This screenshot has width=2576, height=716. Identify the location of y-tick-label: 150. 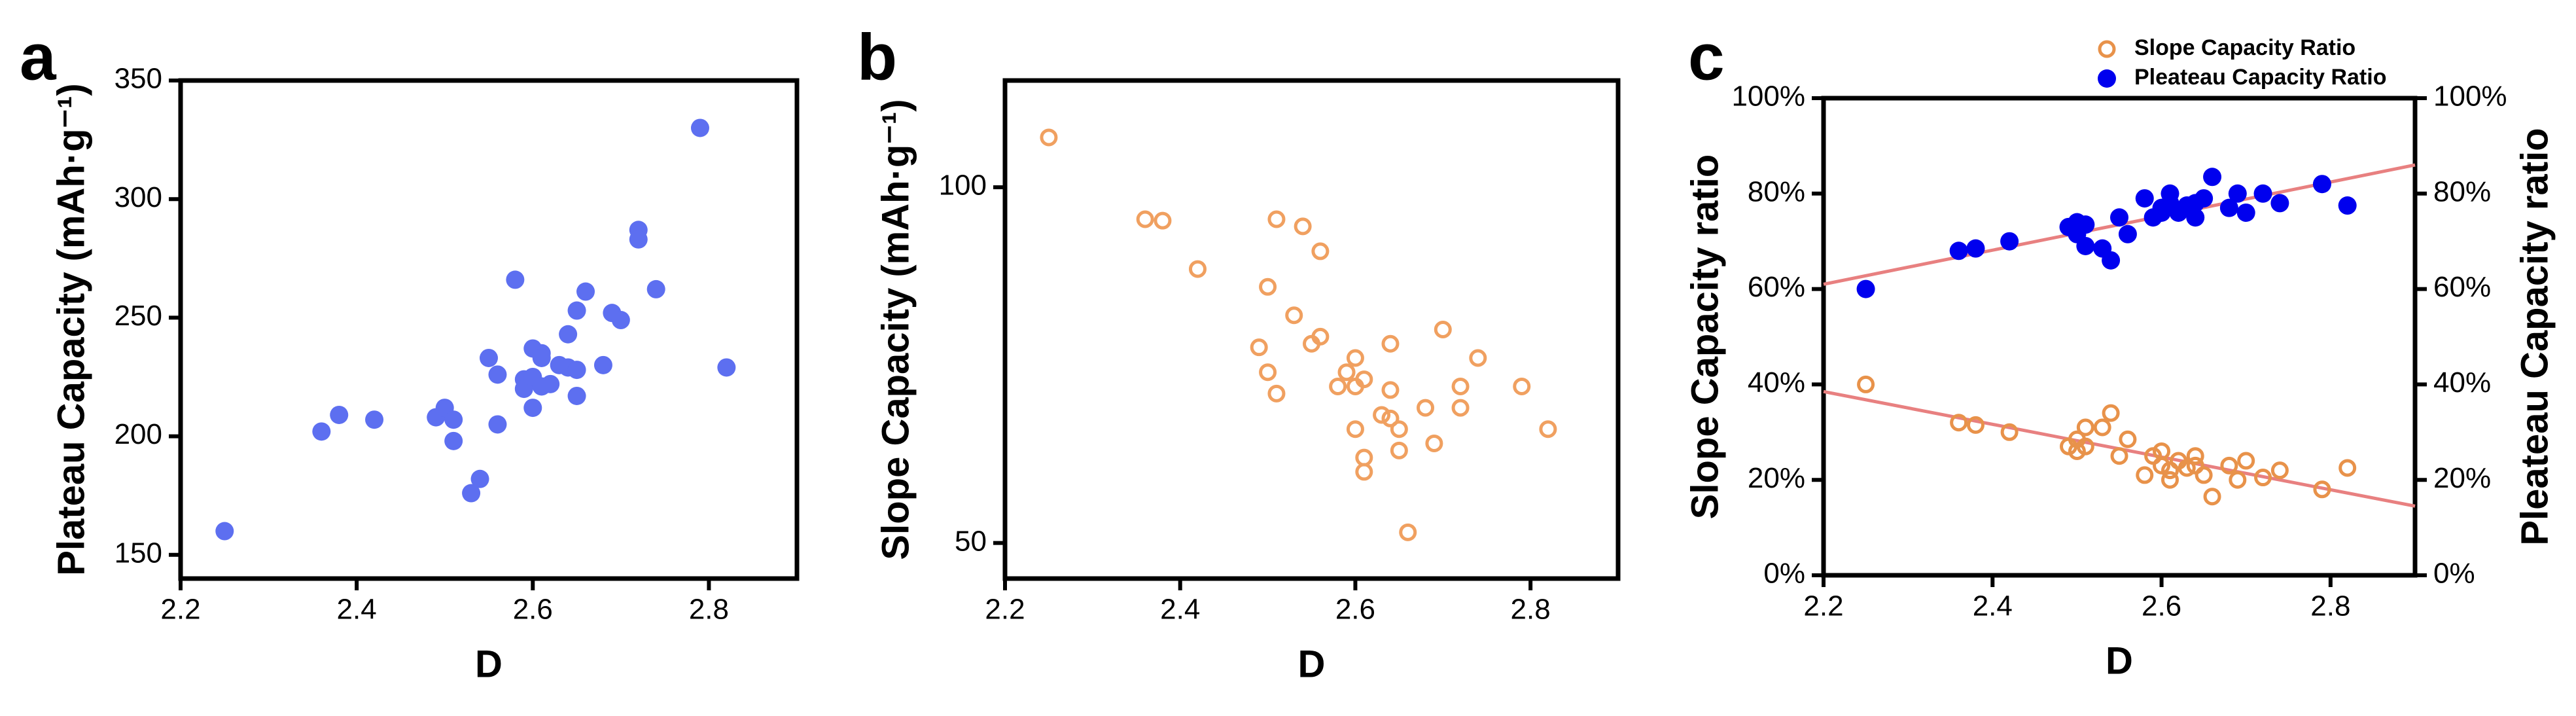
(138, 553).